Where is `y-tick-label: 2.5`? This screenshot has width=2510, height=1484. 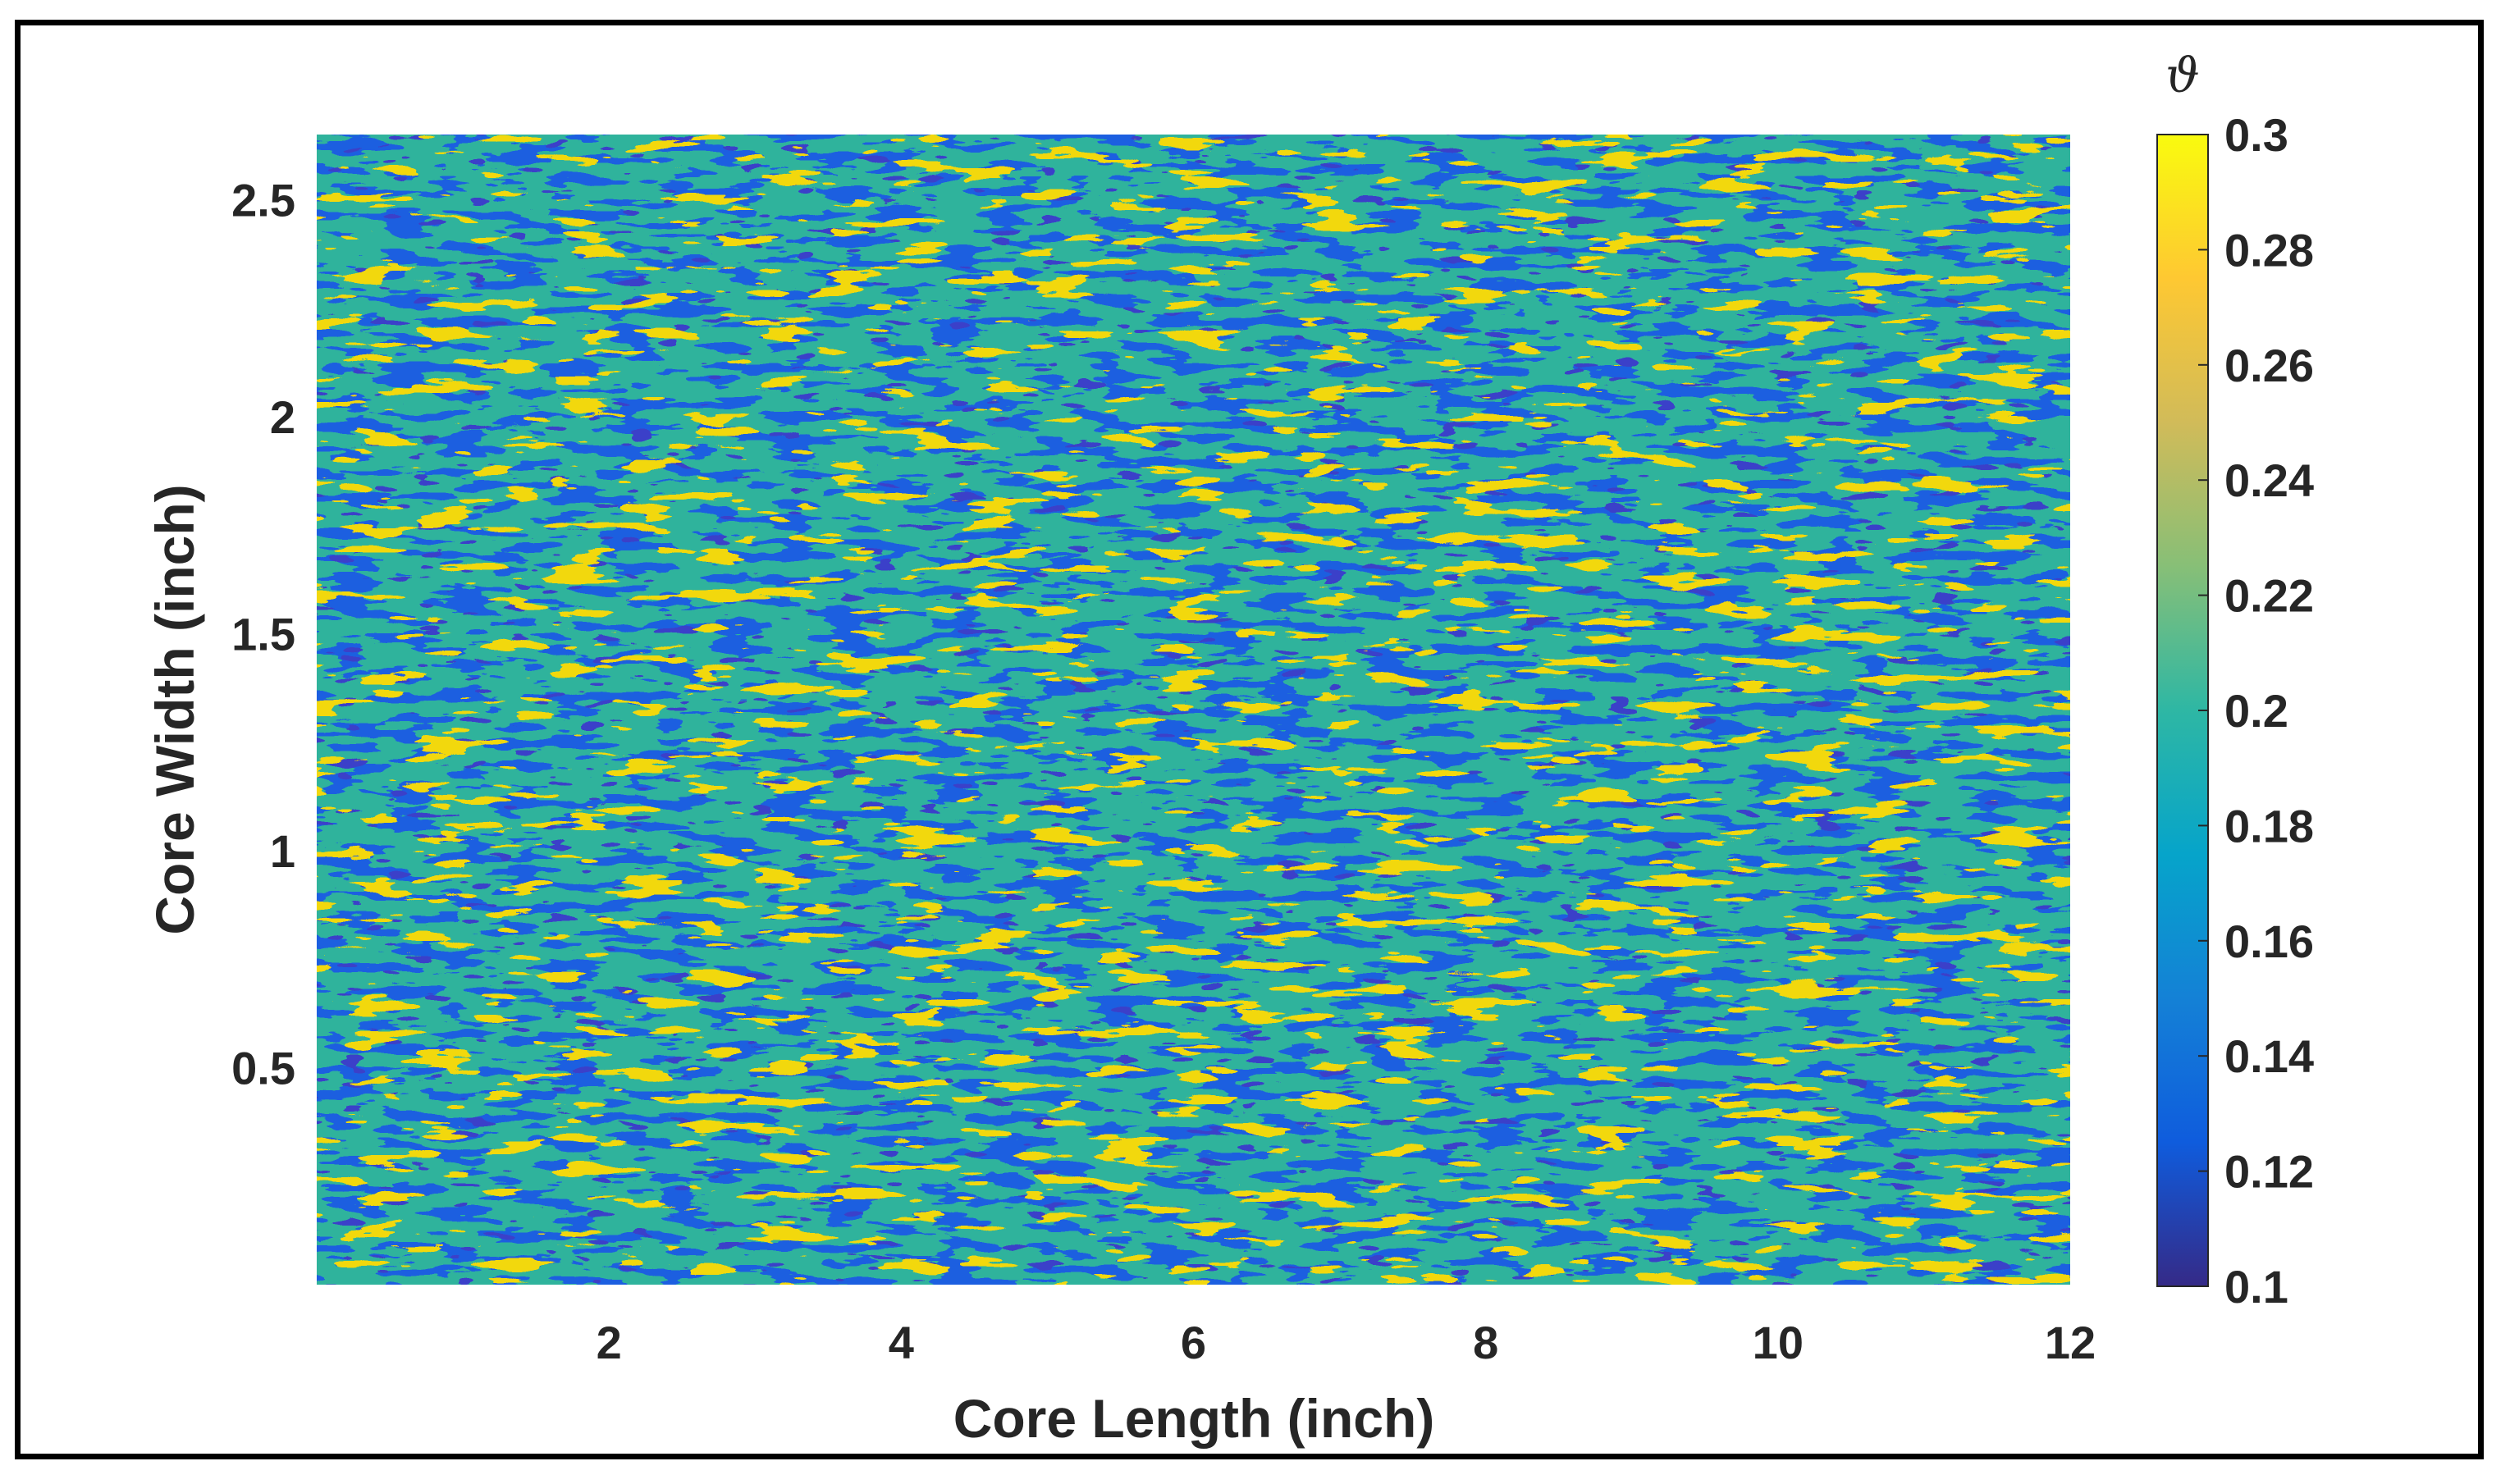 y-tick-label: 2.5 is located at coordinates (263, 200).